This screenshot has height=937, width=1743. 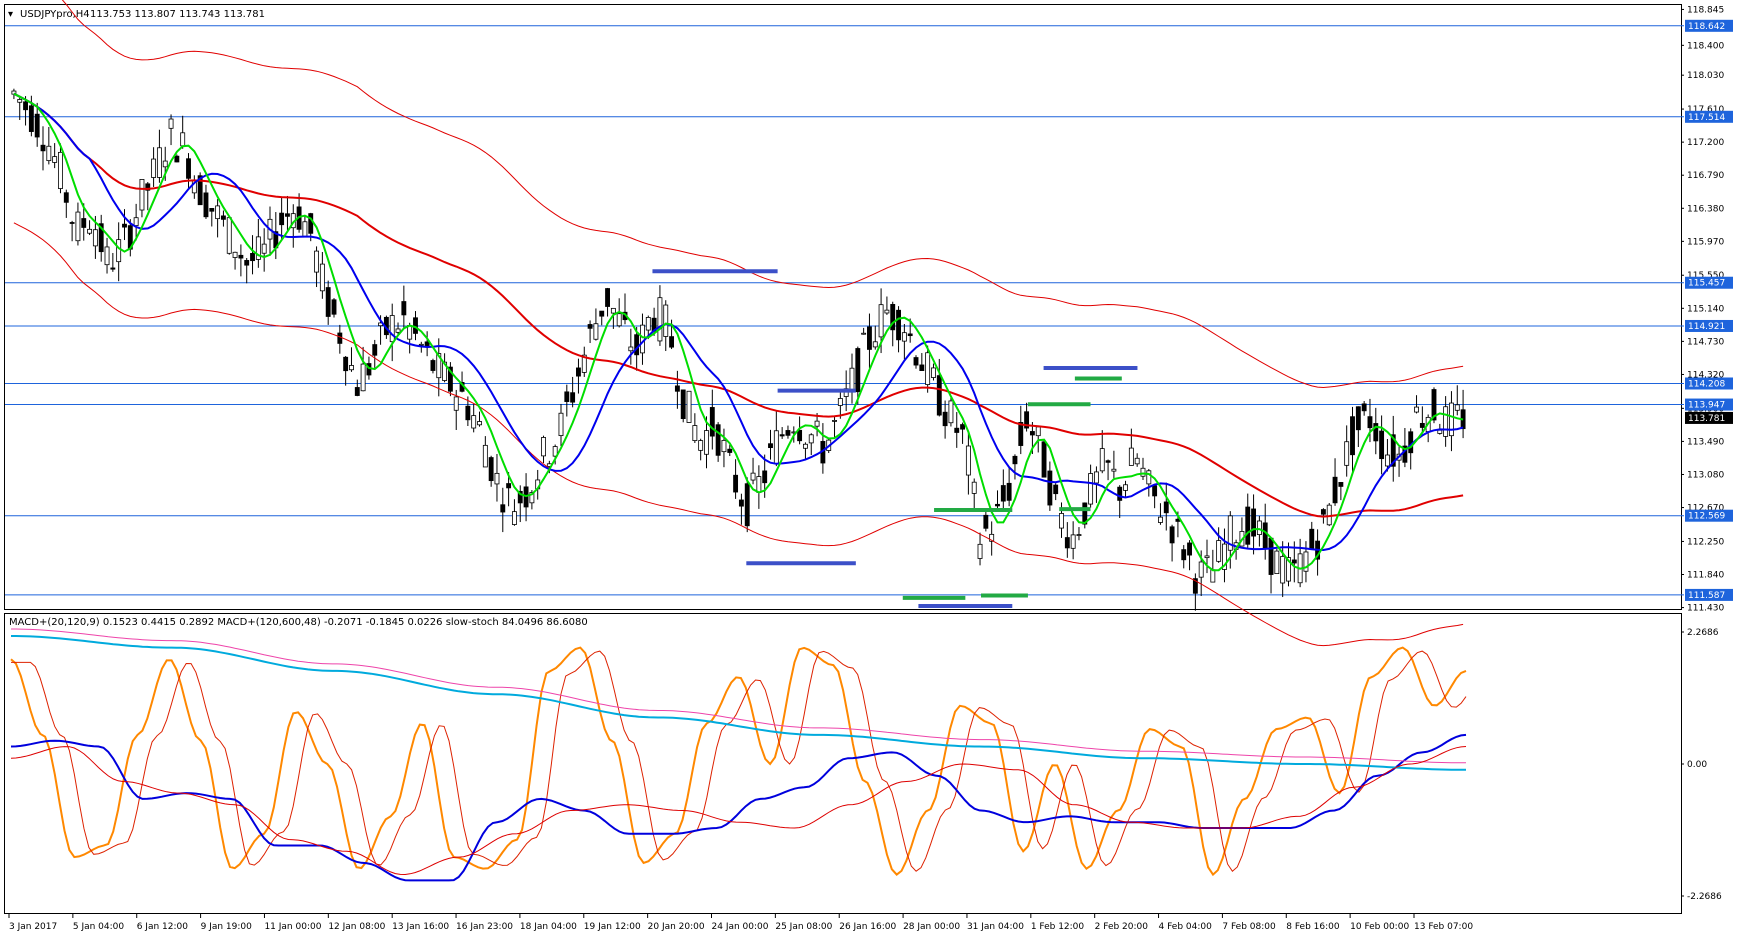 What do you see at coordinates (1706, 384) in the screenshot?
I see `level-label: 114.208` at bounding box center [1706, 384].